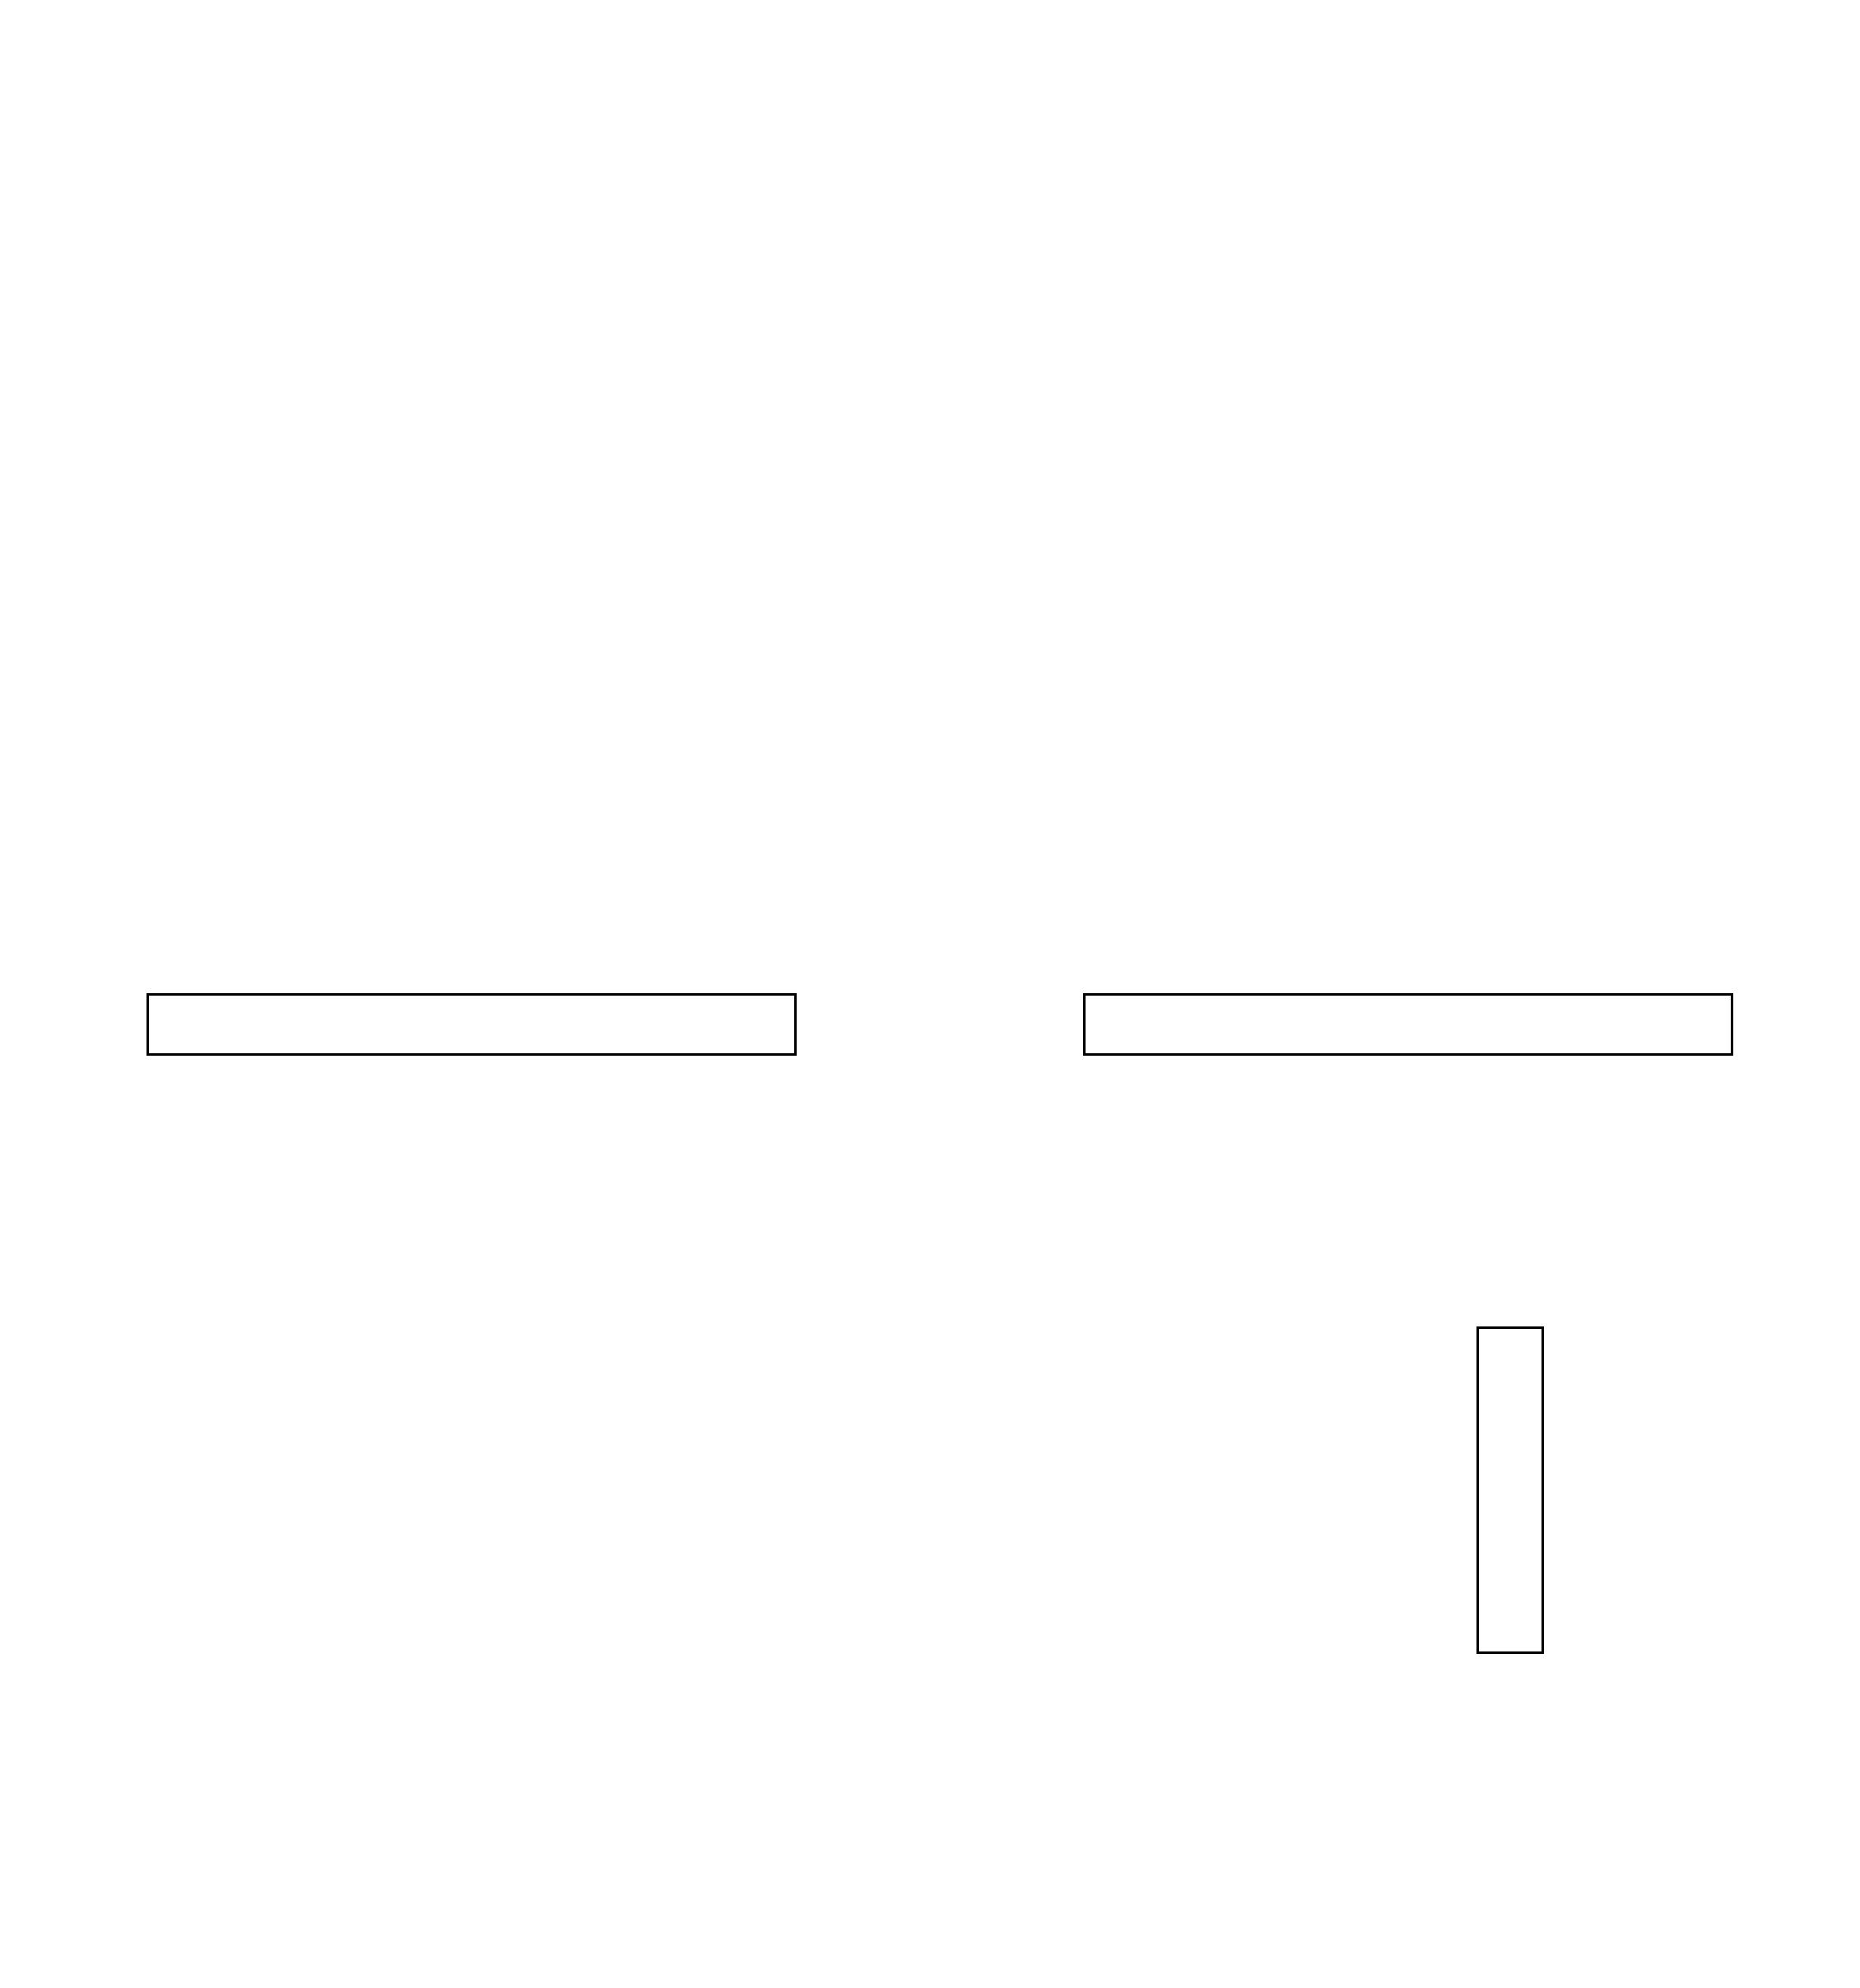 This screenshot has width=1860, height=1988. Describe the element at coordinates (1407, 539) in the screenshot. I see `contour-plot-hist` at that location.